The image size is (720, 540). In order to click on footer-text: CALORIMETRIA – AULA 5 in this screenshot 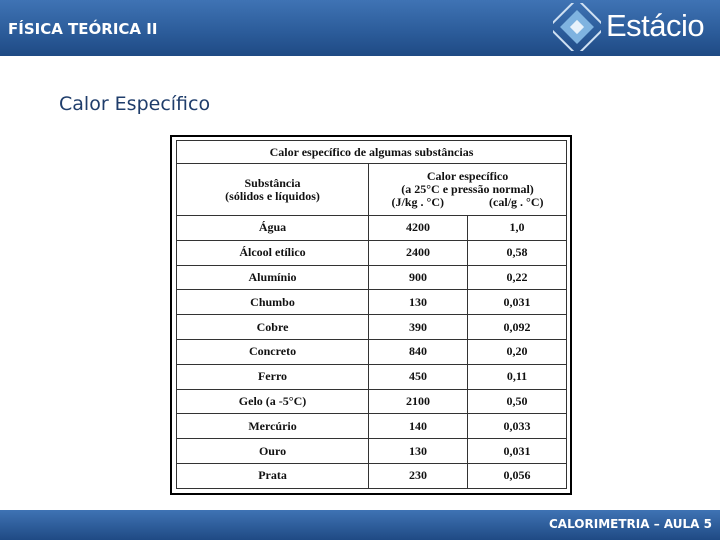, I will do `click(630, 524)`.